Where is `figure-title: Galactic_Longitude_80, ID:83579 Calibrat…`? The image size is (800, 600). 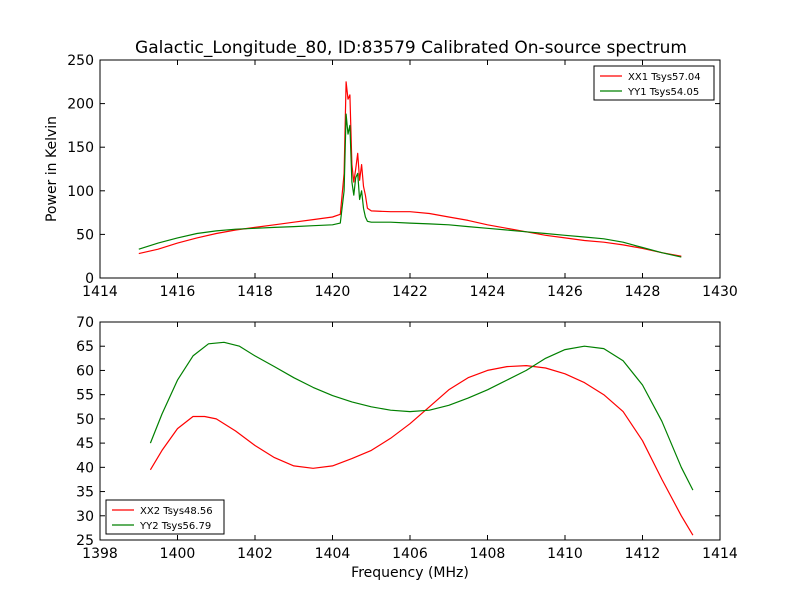
figure-title: Galactic_Longitude_80, ID:83579 Calibrat… is located at coordinates (411, 48).